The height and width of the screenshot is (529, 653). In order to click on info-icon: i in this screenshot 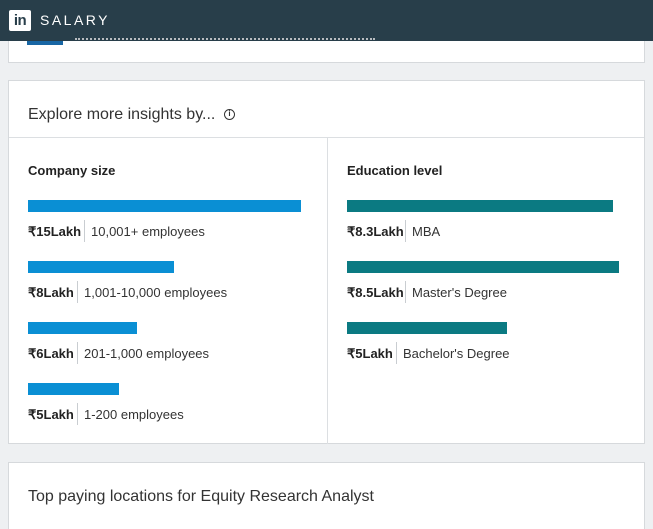, I will do `click(229, 114)`.